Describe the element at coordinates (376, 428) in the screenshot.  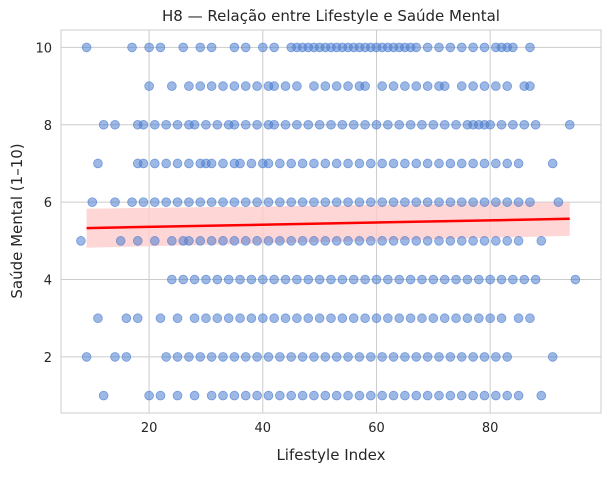
I see `x-tick-label: 60` at that location.